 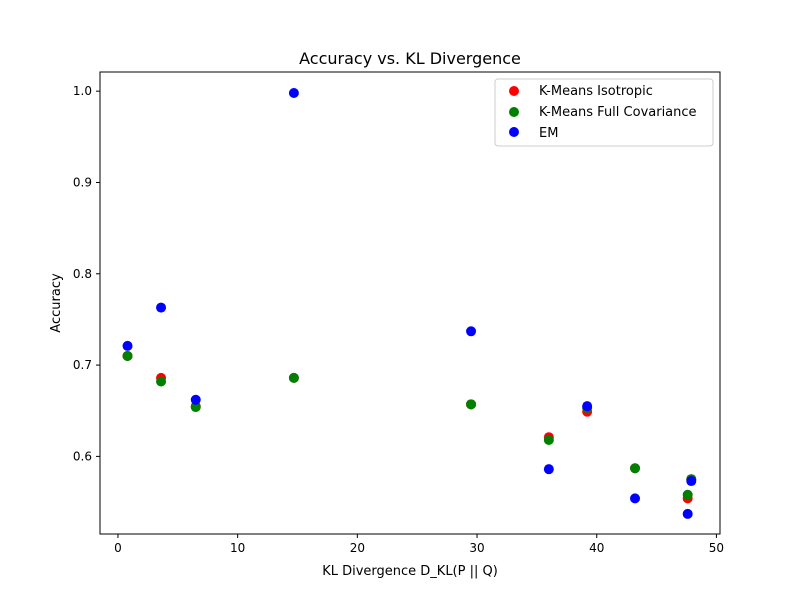 What do you see at coordinates (410, 571) in the screenshot?
I see `x-axis-label: KL Divergence D_KL(P || Q)` at bounding box center [410, 571].